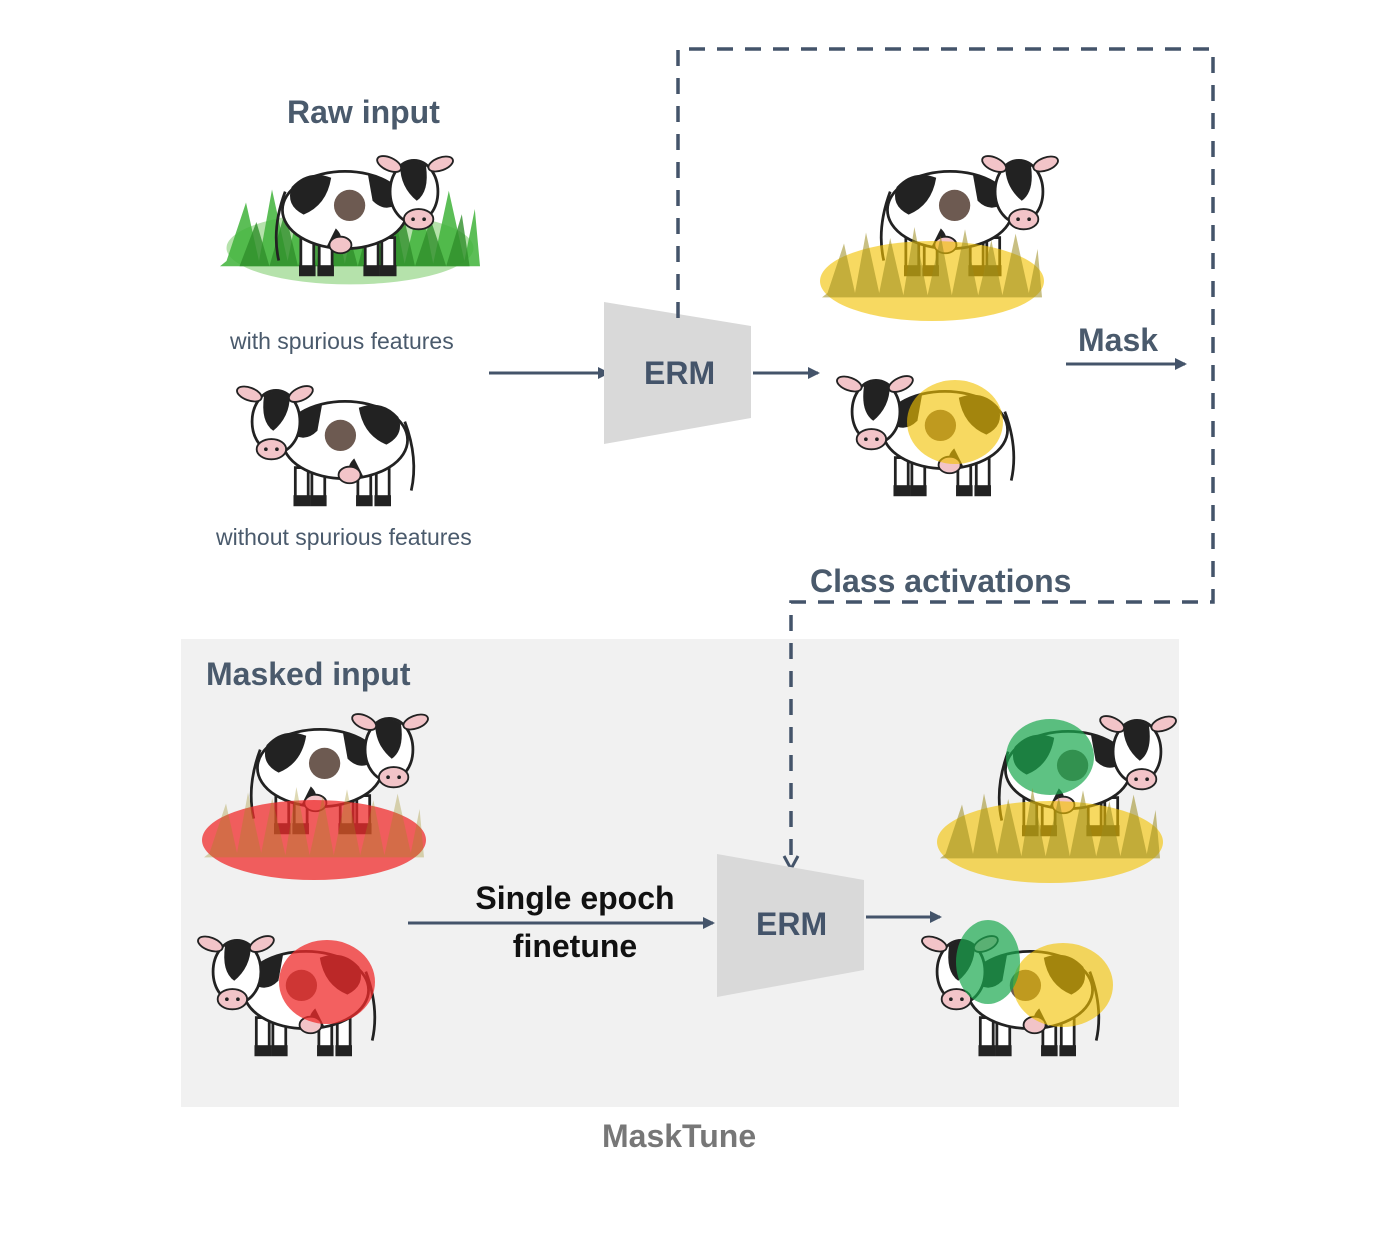  What do you see at coordinates (1058, 797) in the screenshot?
I see `result-cow-grass` at bounding box center [1058, 797].